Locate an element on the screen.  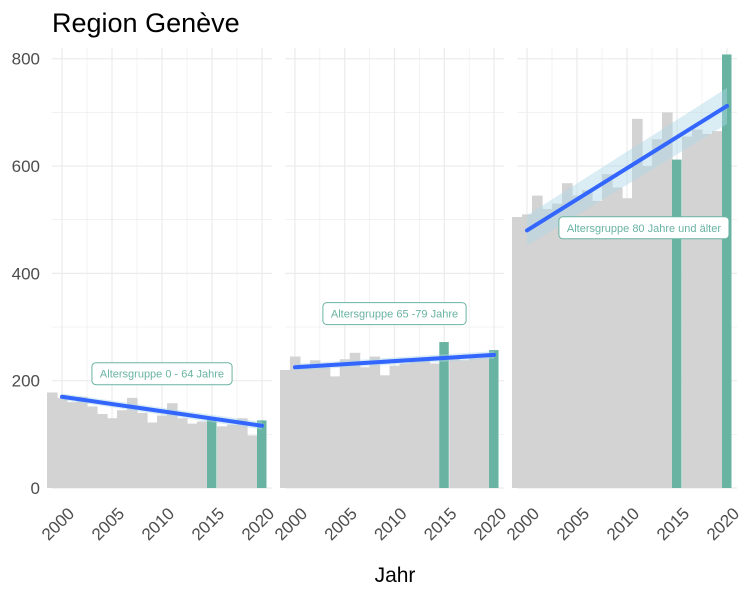
y-tick-label: 400 is located at coordinates (26, 273).